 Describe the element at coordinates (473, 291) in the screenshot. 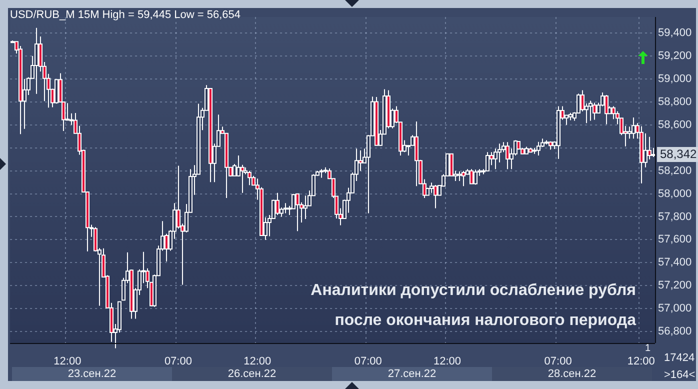

I see `annotation: Аналитики допустили ослабление рубля` at that location.